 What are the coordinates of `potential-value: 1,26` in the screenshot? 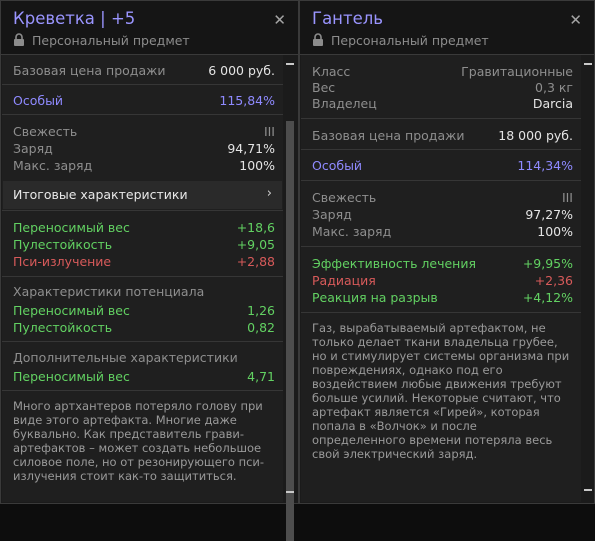 It's located at (261, 310).